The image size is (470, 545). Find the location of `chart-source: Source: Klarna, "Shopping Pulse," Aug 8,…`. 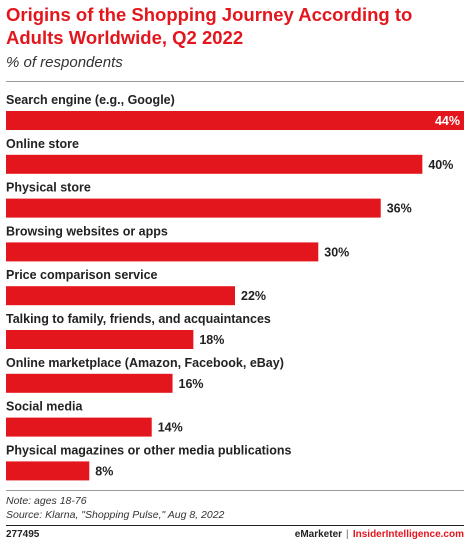

chart-source: Source: Klarna, "Shopping Pulse," Aug 8,… is located at coordinates (115, 515).